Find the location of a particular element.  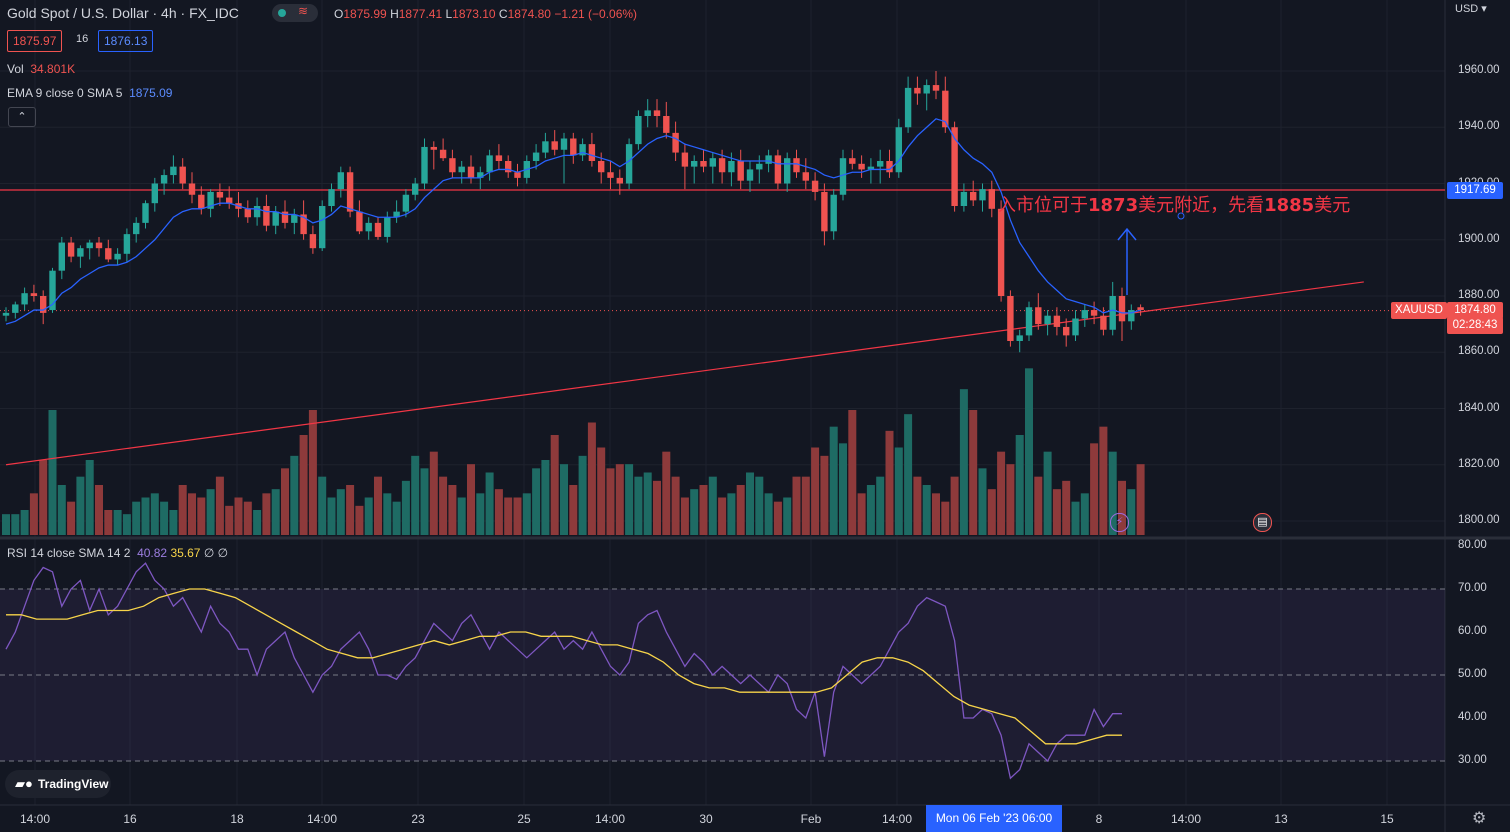

open-value: 1875.99 is located at coordinates (365, 14).